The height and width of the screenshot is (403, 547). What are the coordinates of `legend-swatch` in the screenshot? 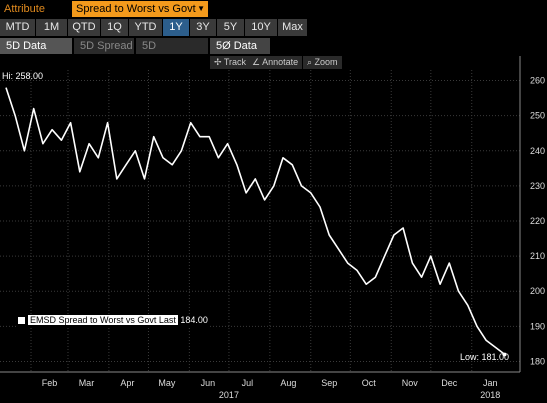 It's located at (21, 320).